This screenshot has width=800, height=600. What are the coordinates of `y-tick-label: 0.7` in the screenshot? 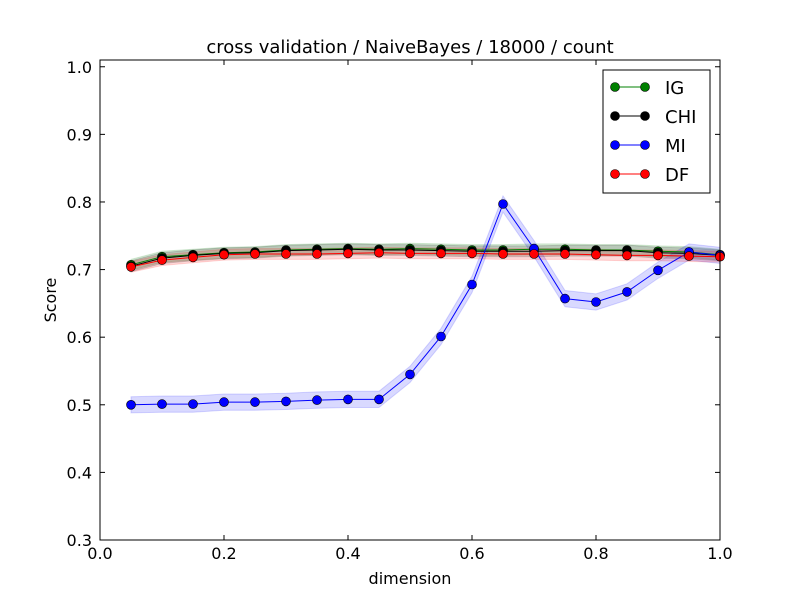 It's located at (79, 270).